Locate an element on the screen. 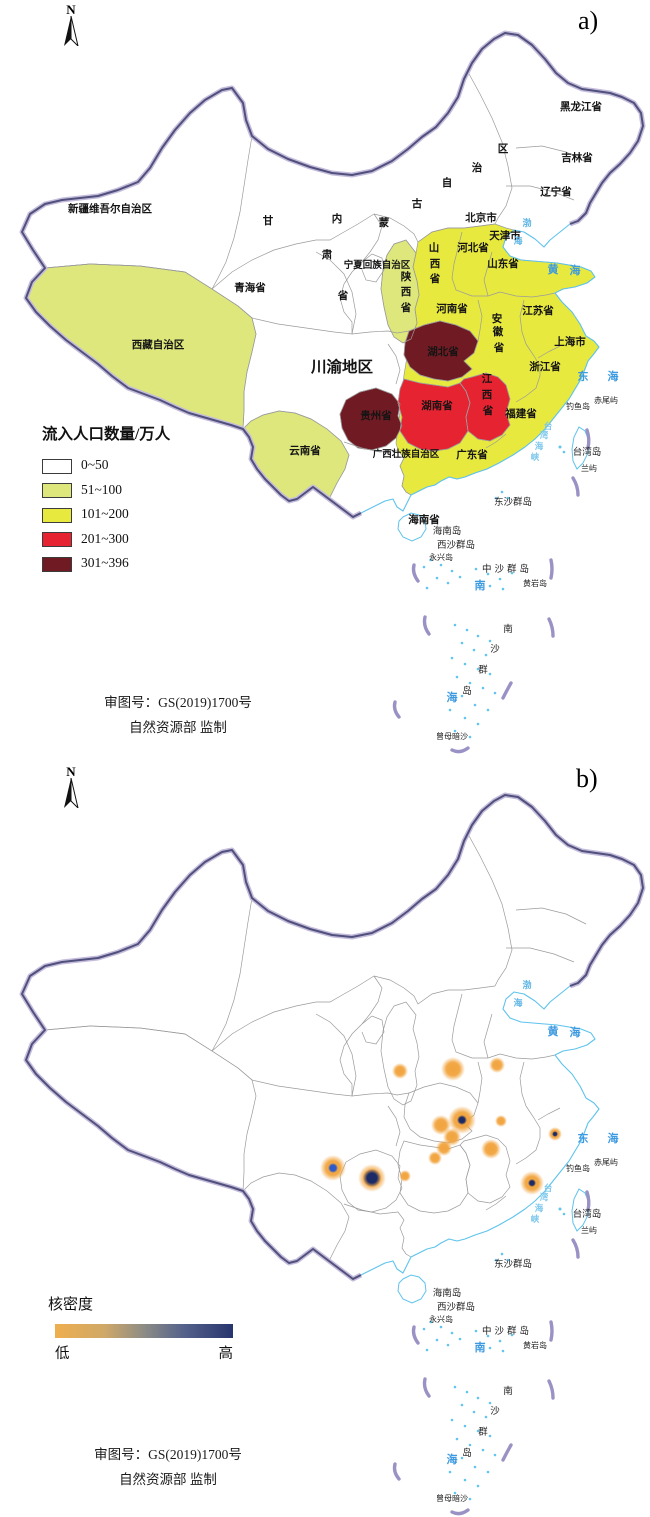  north-arrow-b: N is located at coordinates (71, 789).